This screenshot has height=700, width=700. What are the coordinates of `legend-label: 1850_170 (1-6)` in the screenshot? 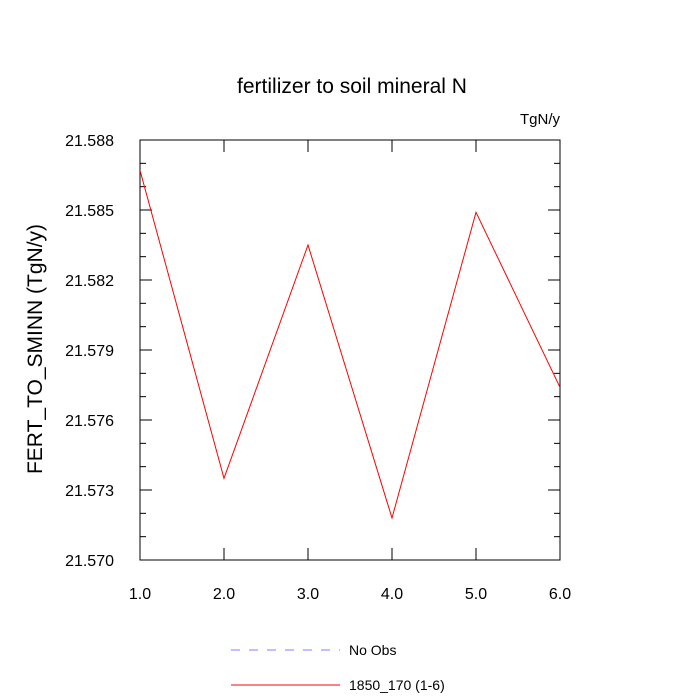 It's located at (397, 685).